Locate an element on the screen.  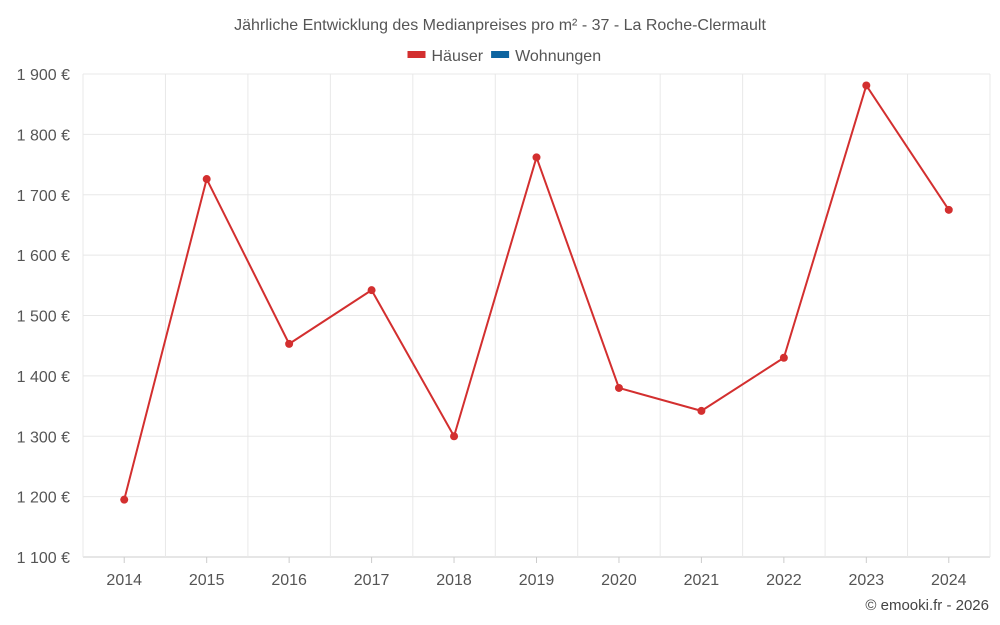
x-tick-label: 2017 is located at coordinates (372, 580).